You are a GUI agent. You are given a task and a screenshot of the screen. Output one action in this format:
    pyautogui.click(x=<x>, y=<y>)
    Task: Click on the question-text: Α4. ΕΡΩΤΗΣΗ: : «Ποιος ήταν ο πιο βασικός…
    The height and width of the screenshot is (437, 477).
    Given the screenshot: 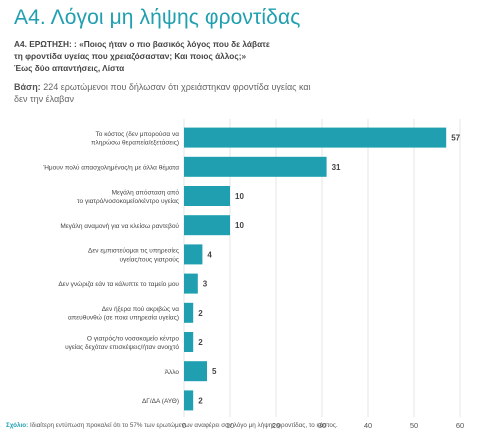 What is the action you would take?
    pyautogui.click(x=241, y=56)
    